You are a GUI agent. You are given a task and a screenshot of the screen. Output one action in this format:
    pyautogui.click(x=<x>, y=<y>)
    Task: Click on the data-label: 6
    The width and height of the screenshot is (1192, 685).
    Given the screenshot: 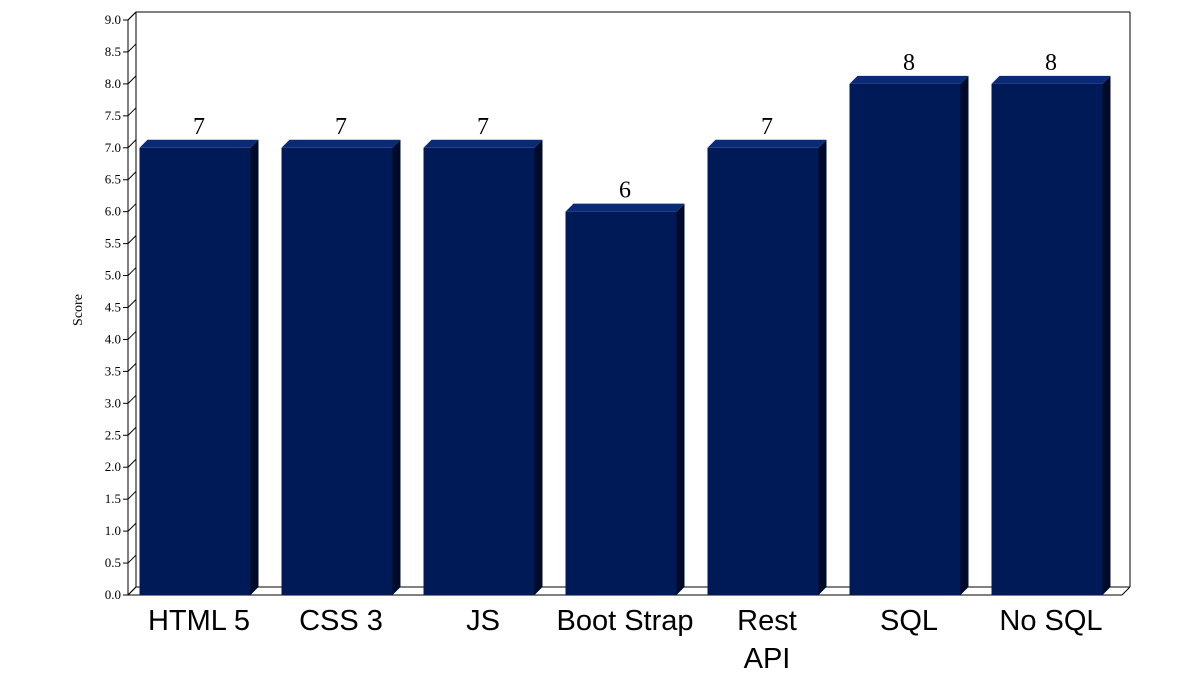 What is the action you would take?
    pyautogui.click(x=625, y=191)
    